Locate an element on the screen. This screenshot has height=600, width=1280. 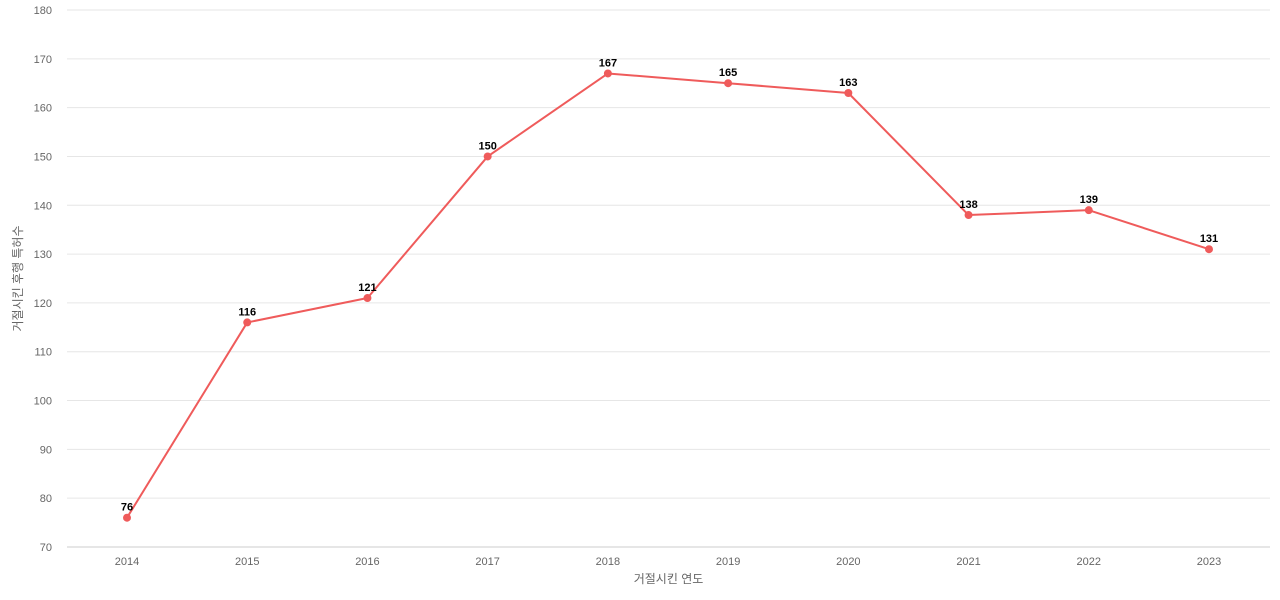
data-label: 150 is located at coordinates (487, 146).